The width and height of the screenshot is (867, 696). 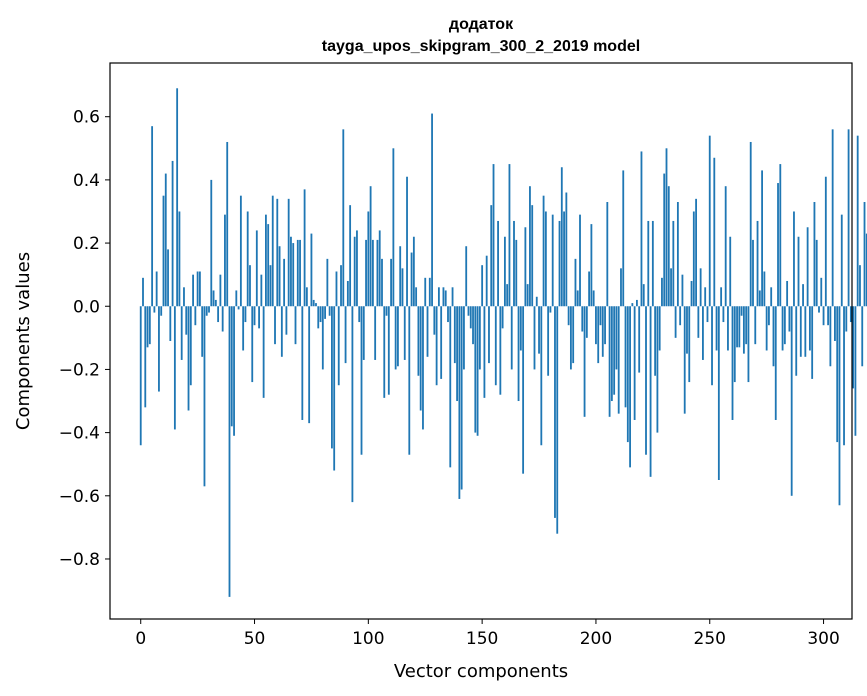 What do you see at coordinates (710, 639) in the screenshot?
I see `x-tick-label: 250` at bounding box center [710, 639].